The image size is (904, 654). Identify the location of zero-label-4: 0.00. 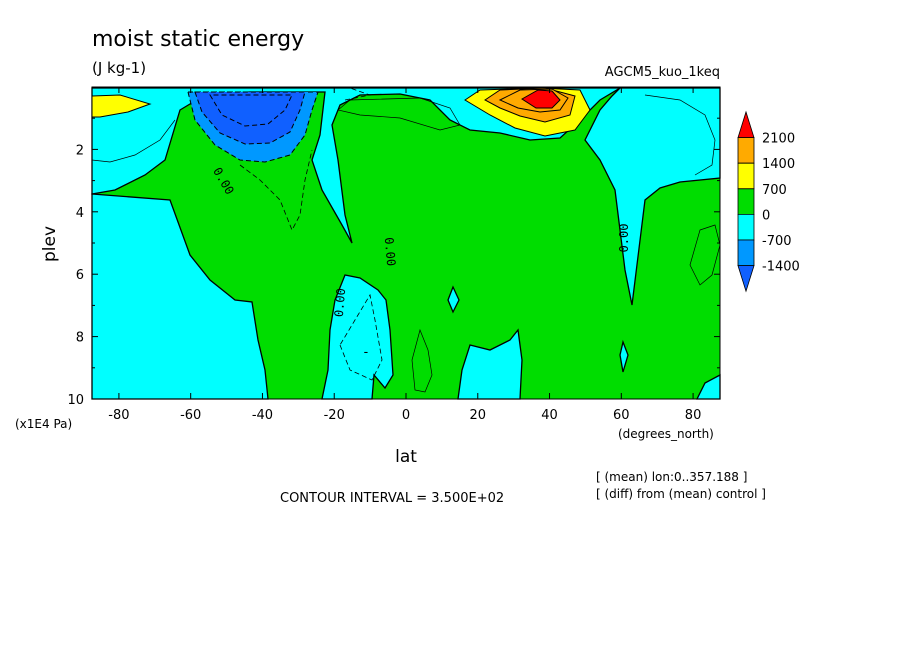
(624, 238).